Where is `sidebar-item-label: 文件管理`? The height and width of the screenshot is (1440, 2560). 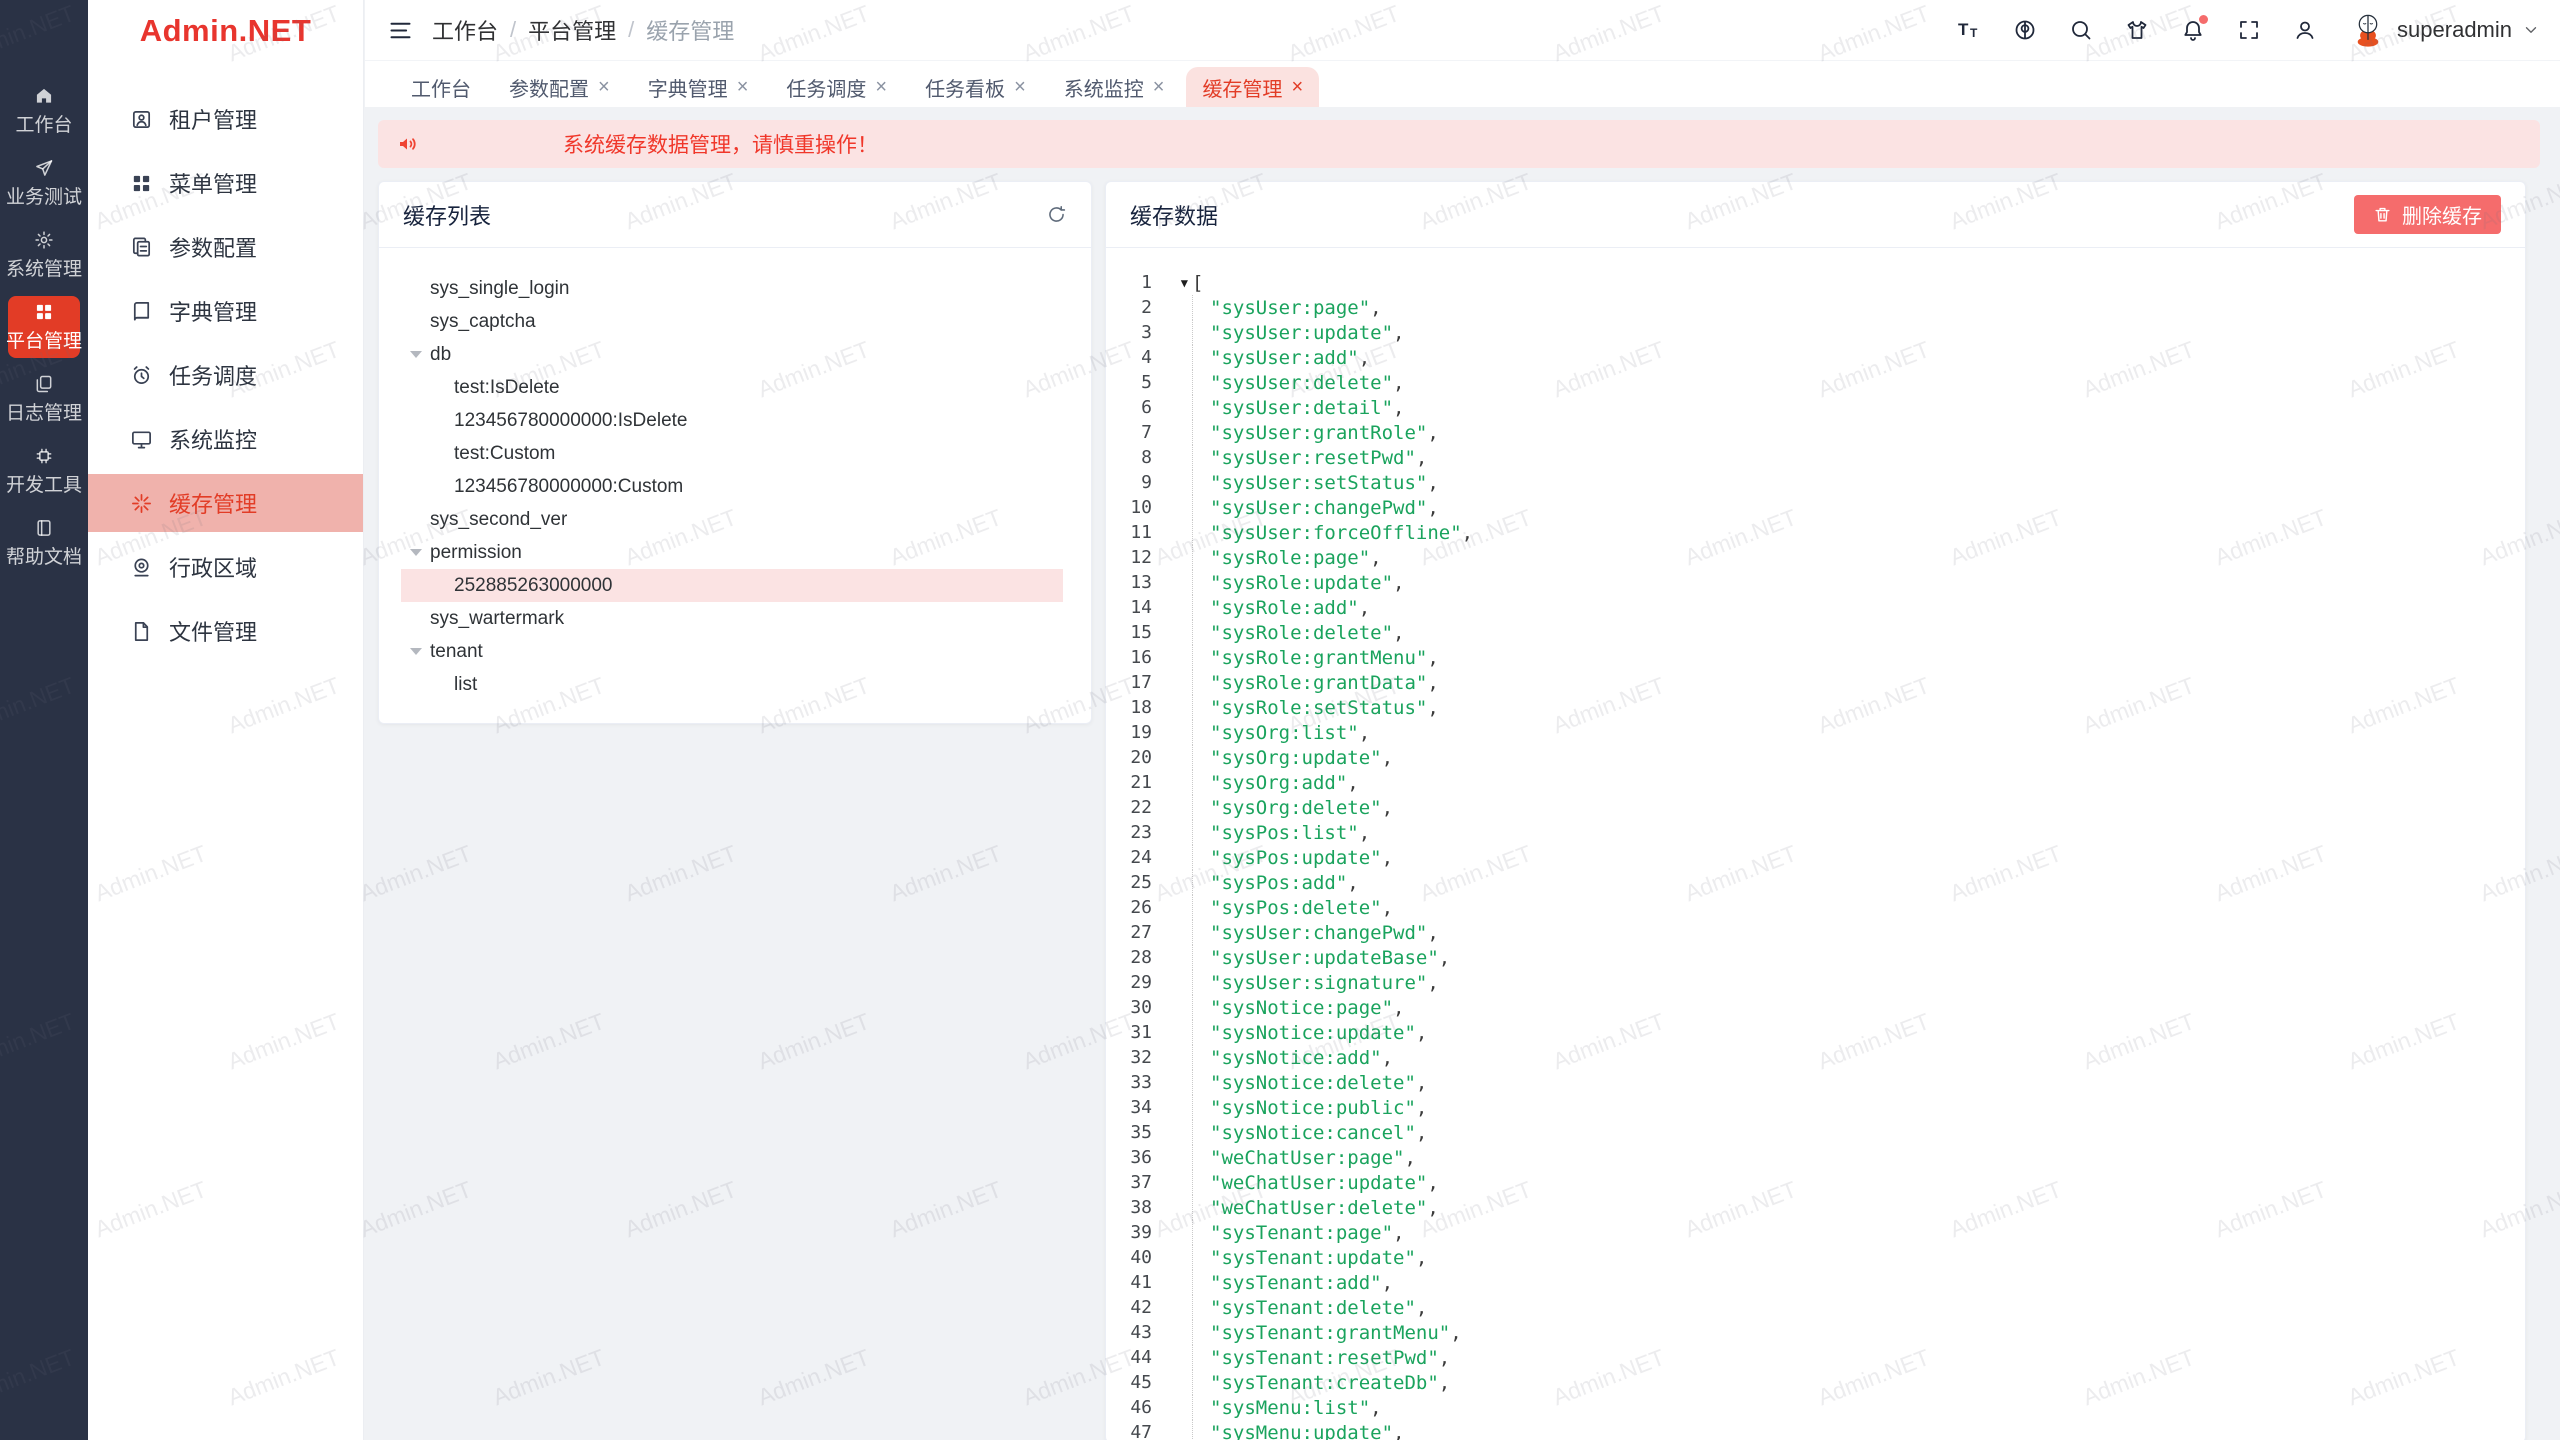 sidebar-item-label: 文件管理 is located at coordinates (213, 632).